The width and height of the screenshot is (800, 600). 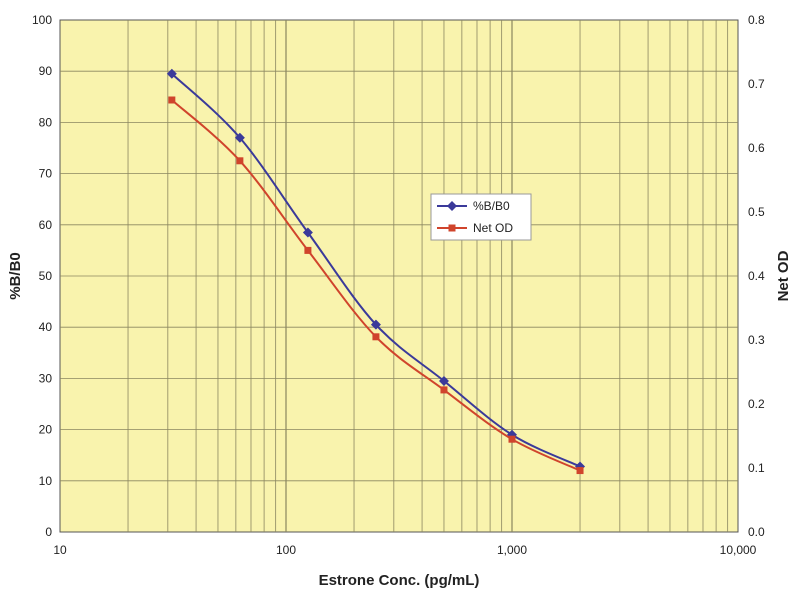 I want to click on y2-axis-title: Net OD, so click(x=783, y=275).